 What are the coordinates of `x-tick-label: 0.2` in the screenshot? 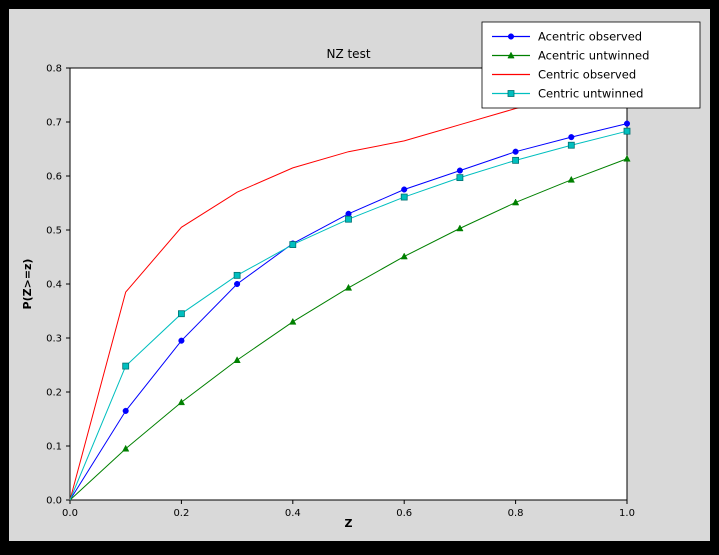 It's located at (181, 513).